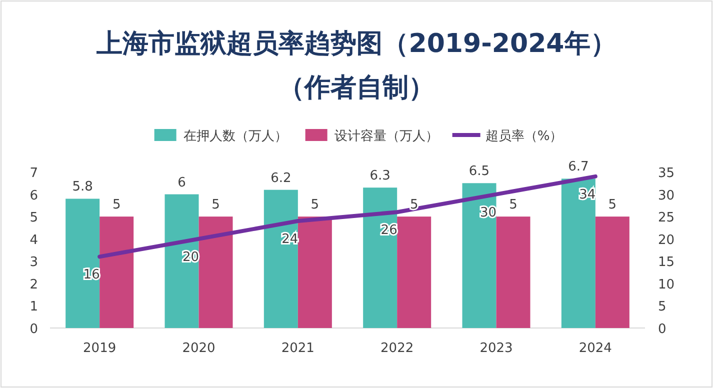 This screenshot has height=388, width=713. What do you see at coordinates (380, 176) in the screenshot?
I see `data-label: 6.3` at bounding box center [380, 176].